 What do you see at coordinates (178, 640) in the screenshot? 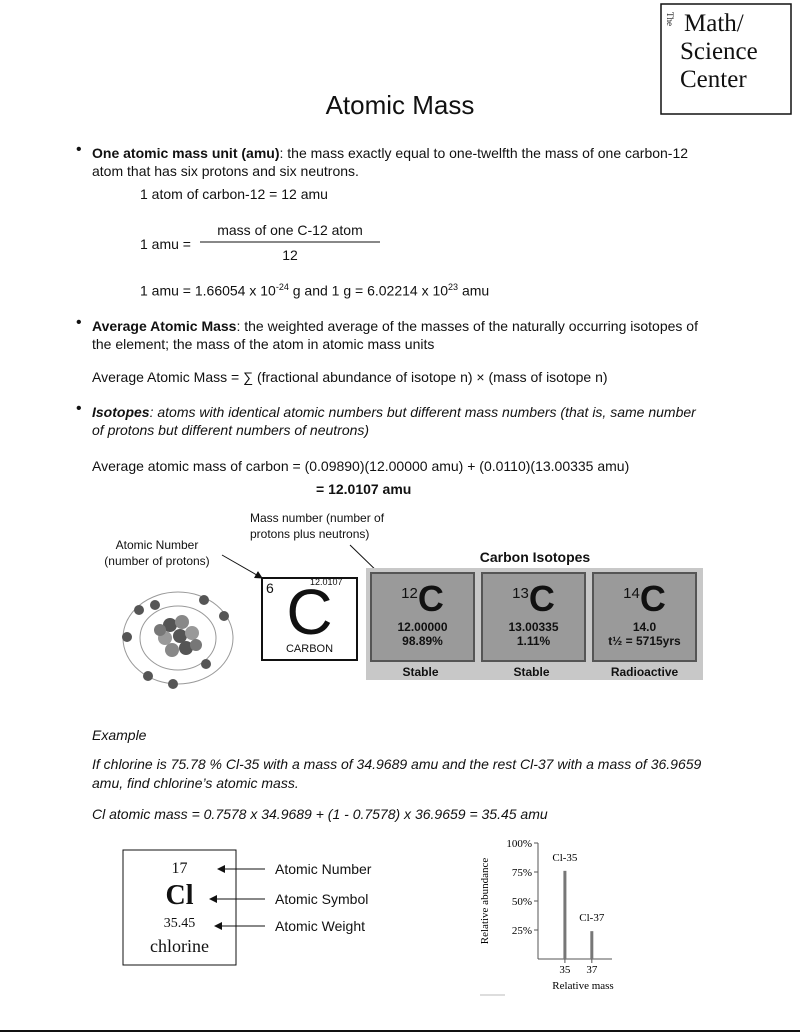
I see `atom-graphic` at bounding box center [178, 640].